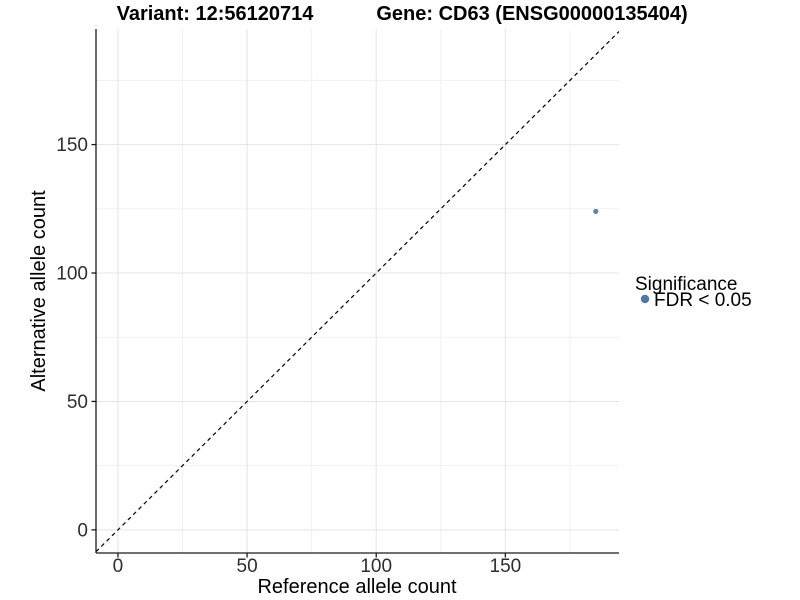  Describe the element at coordinates (118, 566) in the screenshot. I see `x-tick-label: 0` at that location.